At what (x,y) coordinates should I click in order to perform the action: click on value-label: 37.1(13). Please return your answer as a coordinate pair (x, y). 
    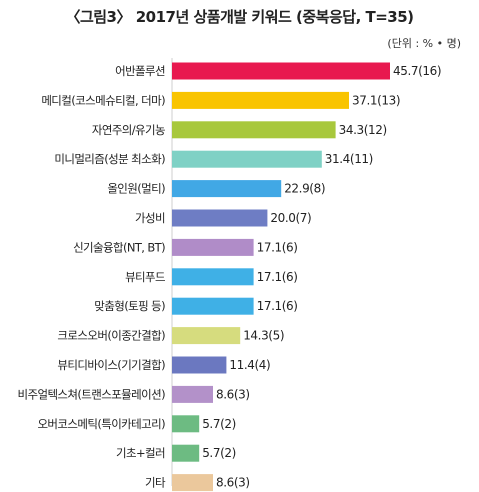
    Looking at the image, I should click on (376, 100).